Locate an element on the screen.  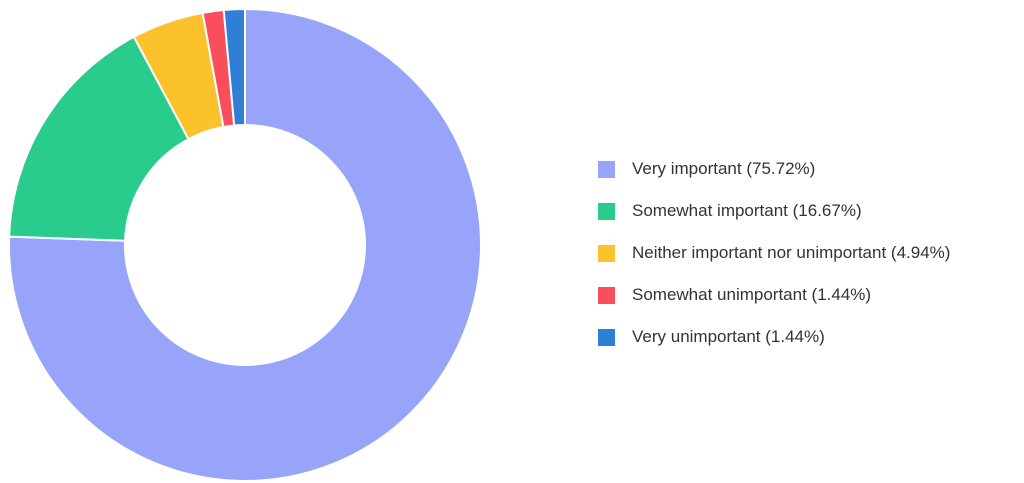
legend-label: Very unimportant (1.44%) is located at coordinates (728, 336).